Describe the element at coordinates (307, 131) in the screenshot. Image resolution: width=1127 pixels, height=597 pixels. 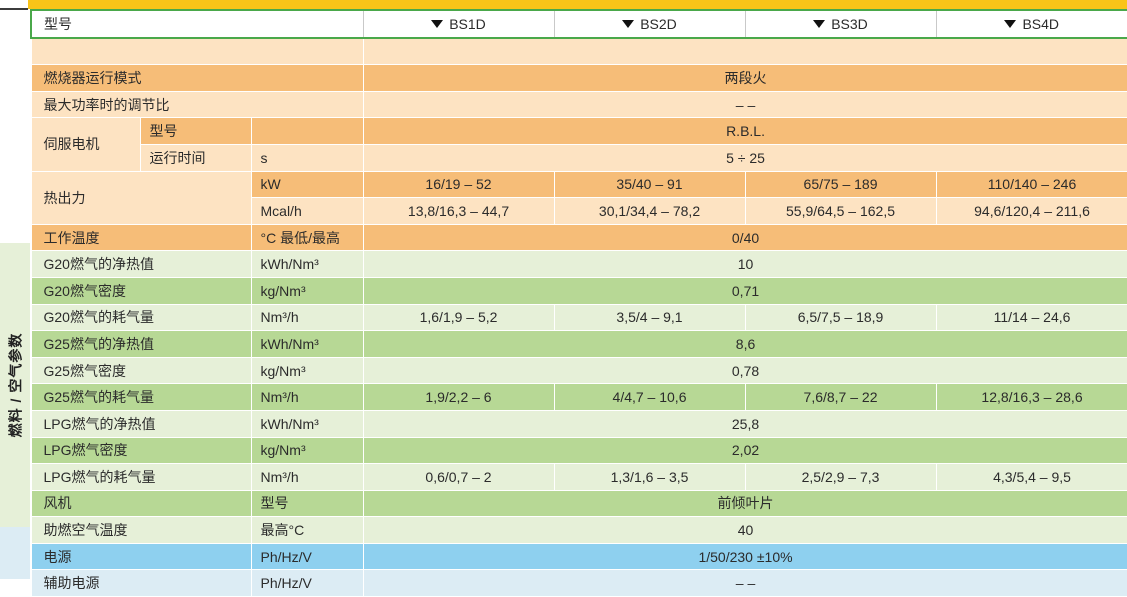
I see `row-unit` at that location.